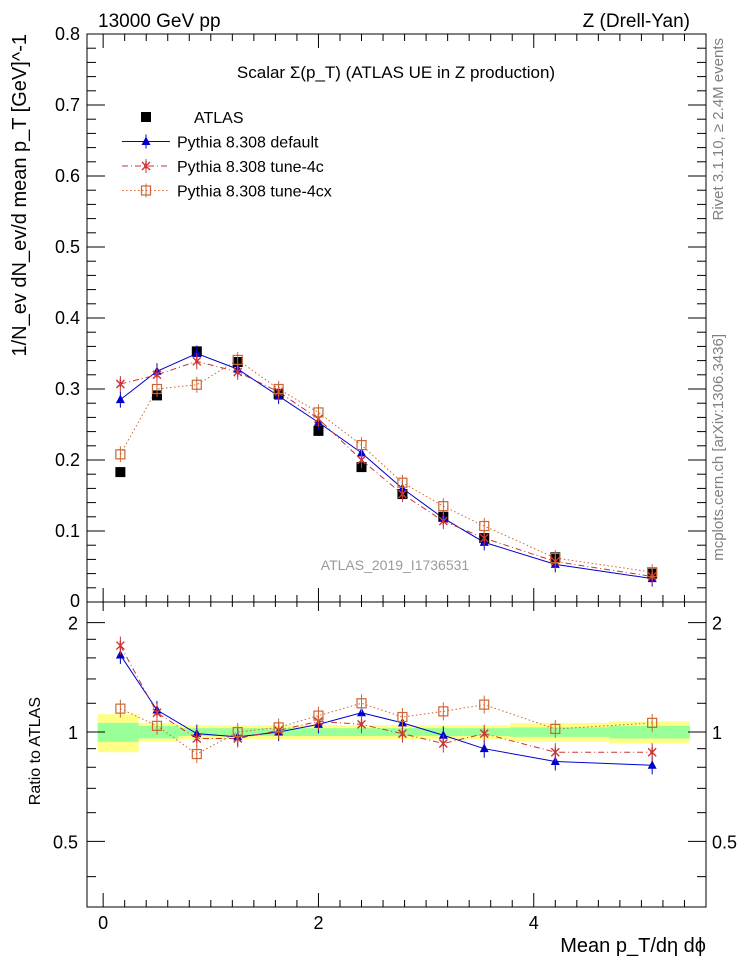 The height and width of the screenshot is (972, 746). Describe the element at coordinates (67, 105) in the screenshot. I see `y-tick-label: 0.7` at that location.